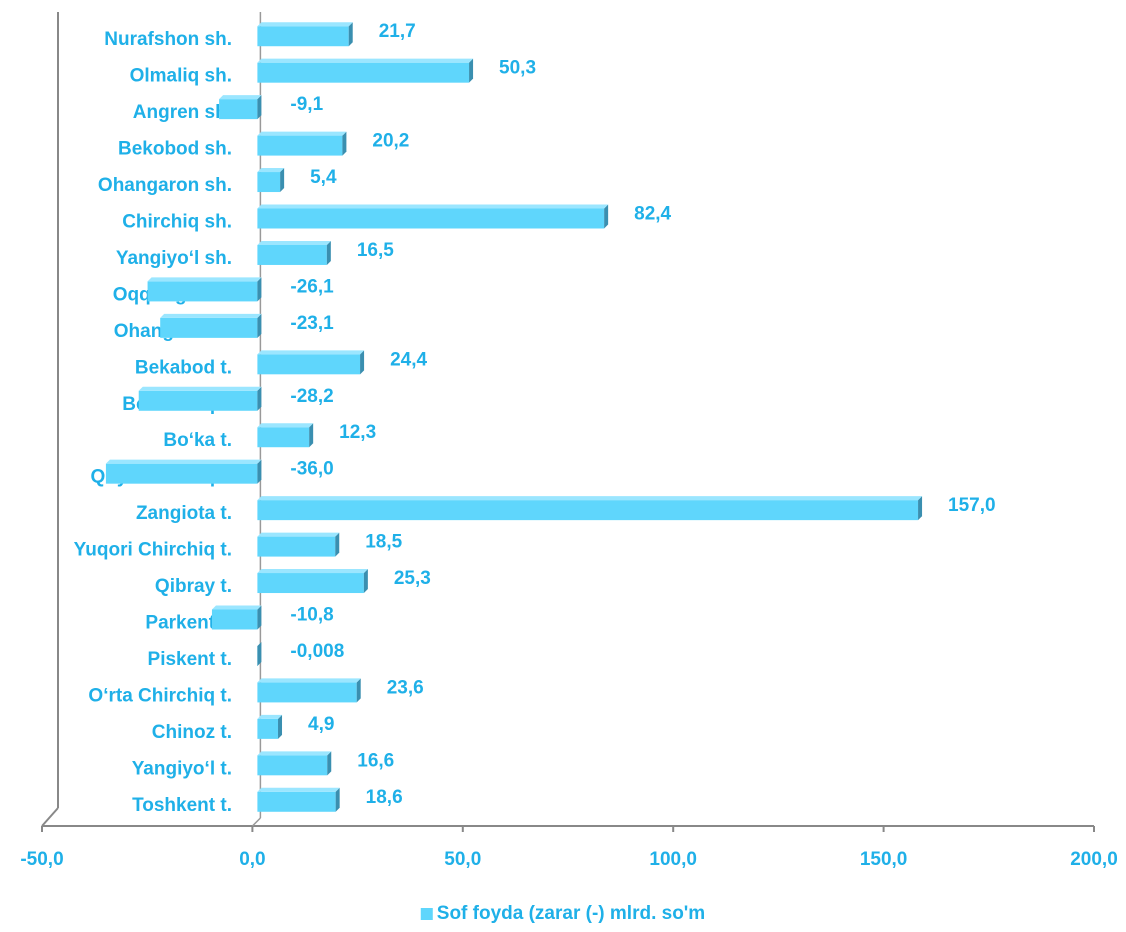 Image resolution: width=1126 pixels, height=932 pixels. What do you see at coordinates (384, 797) in the screenshot?
I see `value-label: 18,6` at bounding box center [384, 797].